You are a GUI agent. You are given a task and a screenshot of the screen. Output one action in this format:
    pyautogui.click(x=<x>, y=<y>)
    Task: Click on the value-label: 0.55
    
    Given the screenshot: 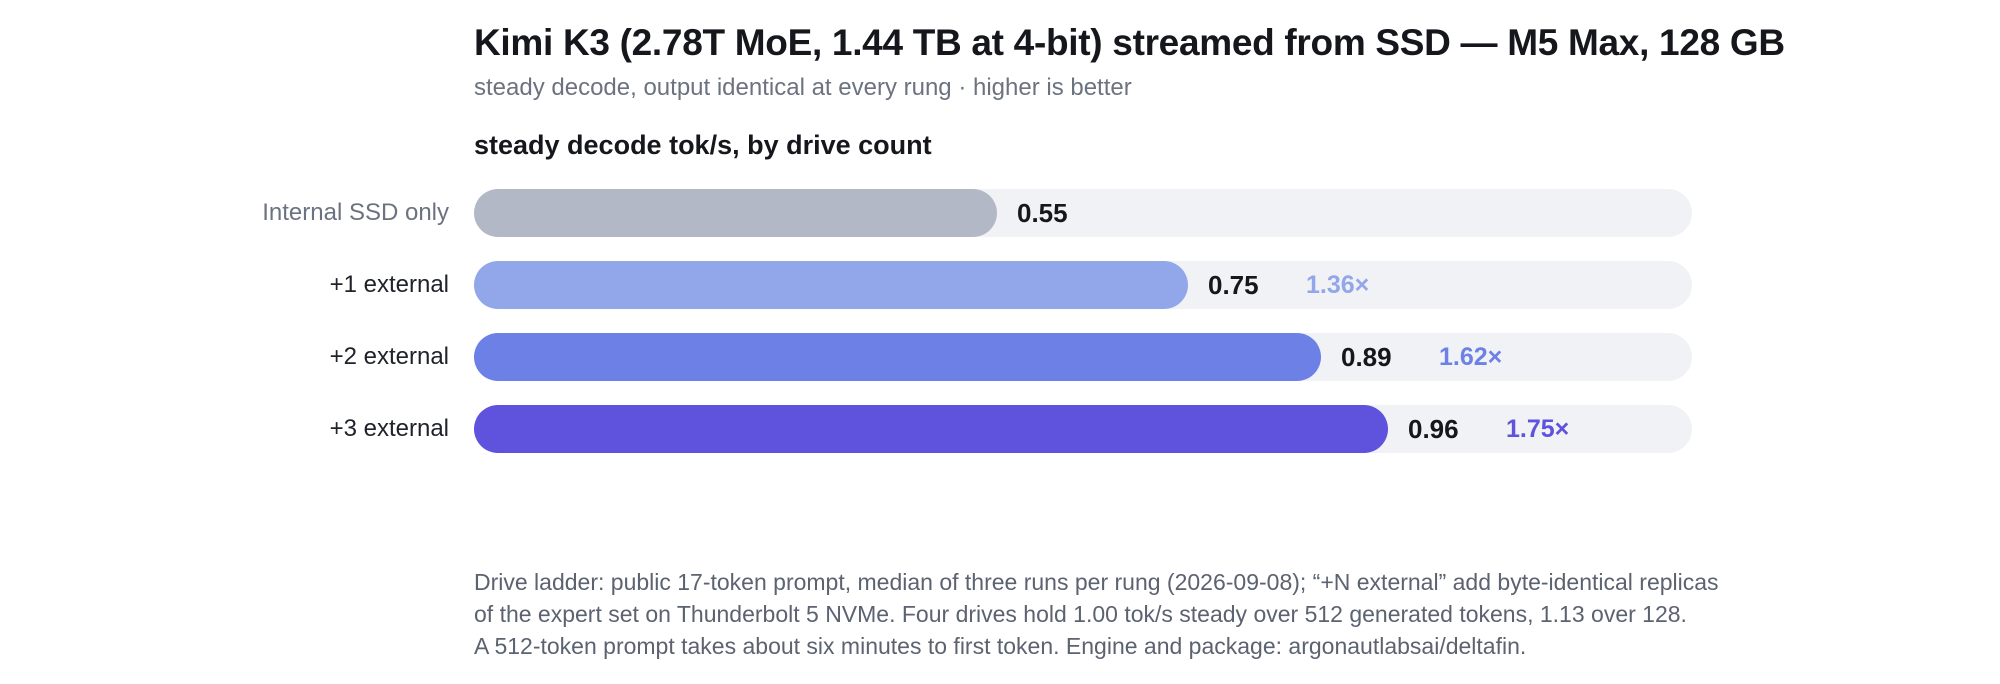 What is the action you would take?
    pyautogui.click(x=1042, y=213)
    